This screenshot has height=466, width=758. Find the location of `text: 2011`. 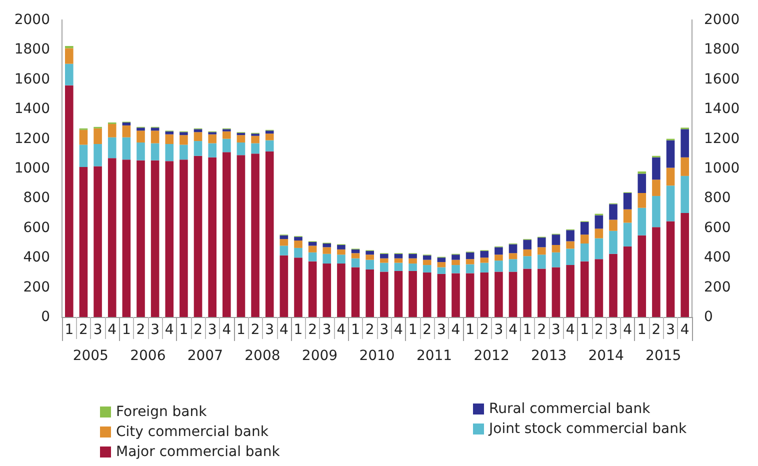

text: 2011 is located at coordinates (434, 356).